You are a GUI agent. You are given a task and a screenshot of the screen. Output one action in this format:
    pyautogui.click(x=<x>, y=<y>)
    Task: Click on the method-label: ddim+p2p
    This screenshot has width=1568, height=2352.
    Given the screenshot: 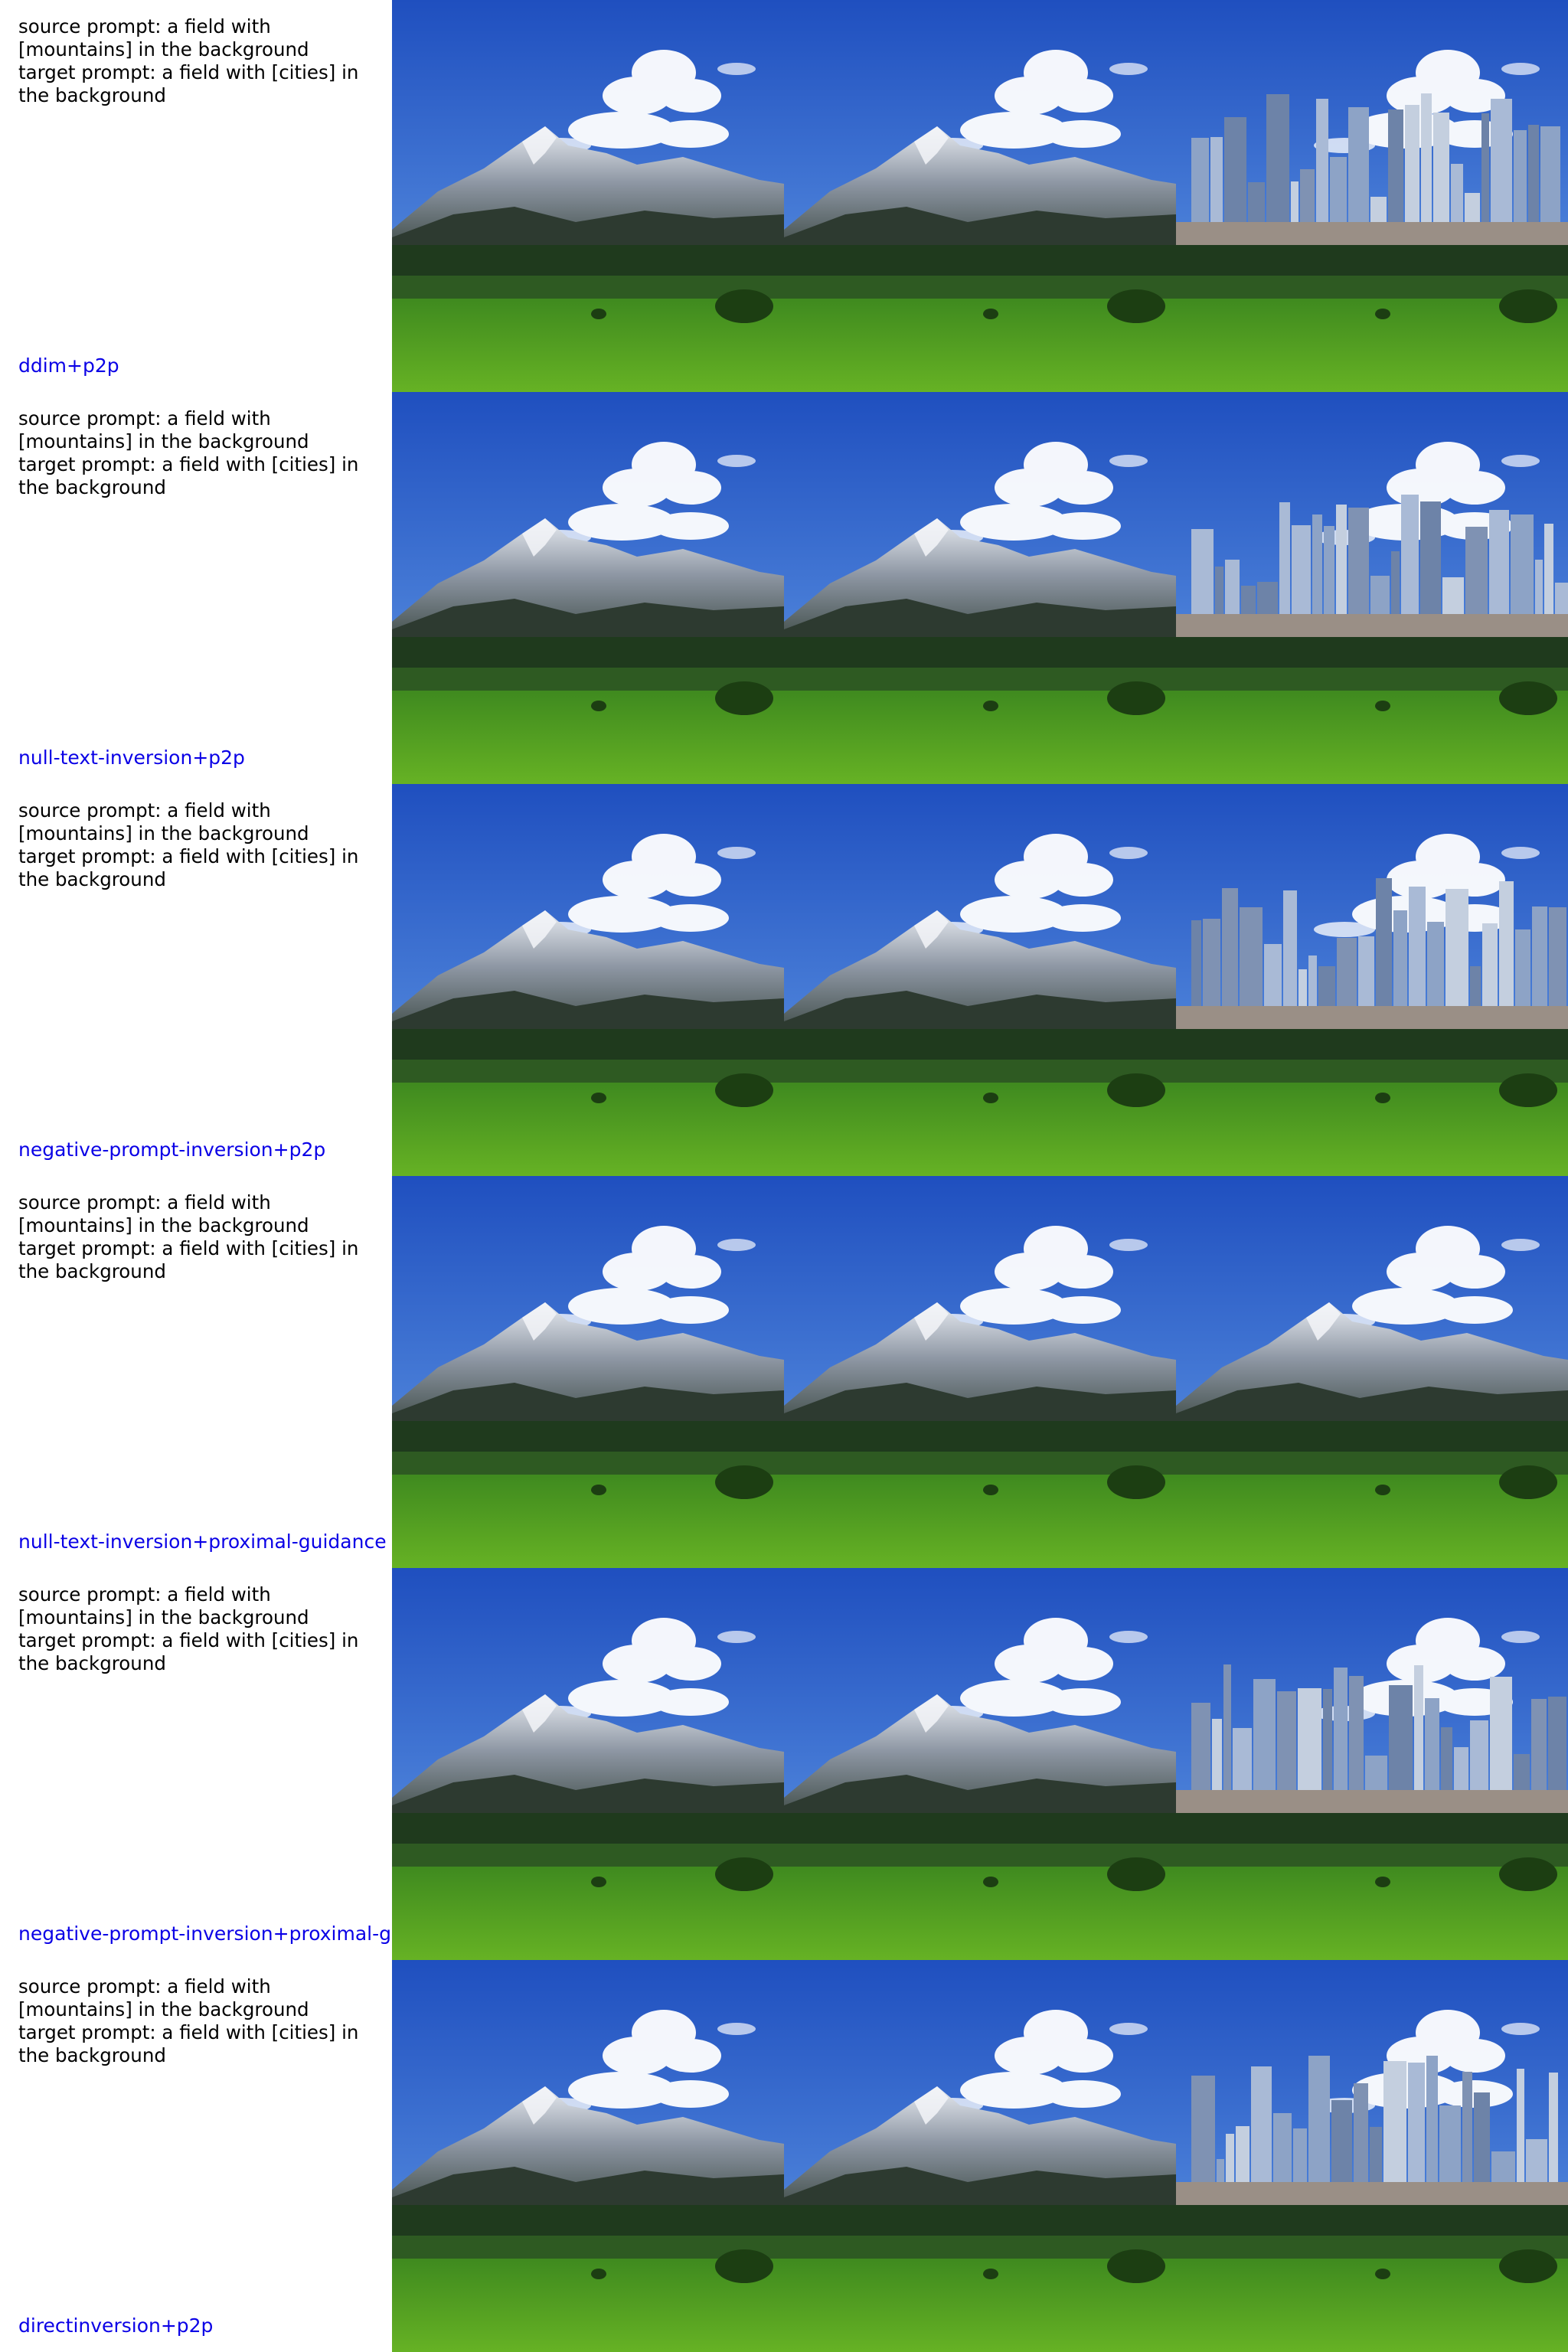 What is the action you would take?
    pyautogui.click(x=68, y=365)
    